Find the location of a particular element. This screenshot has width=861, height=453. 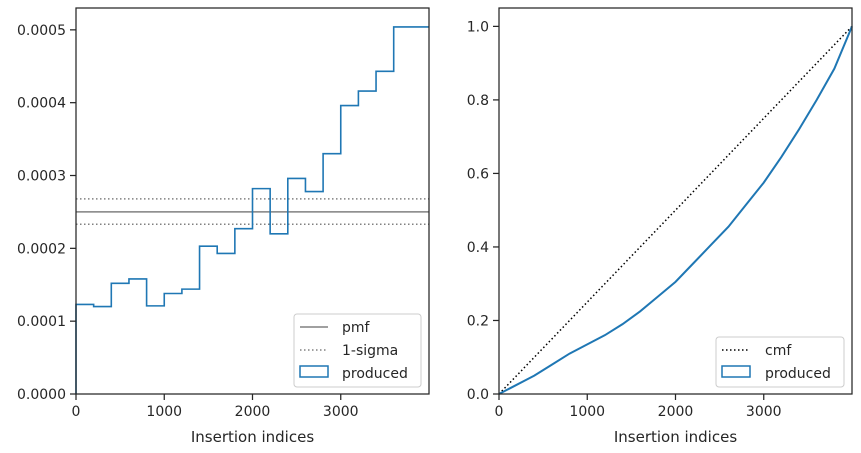

y-tick-label: 0.4 is located at coordinates (478, 248).